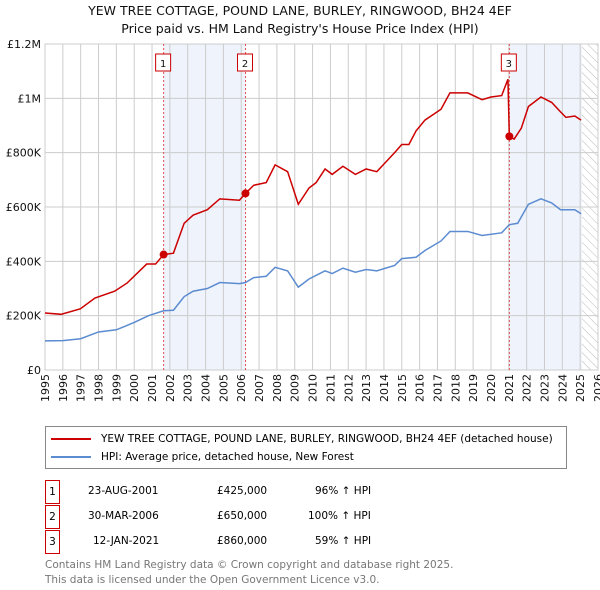  Describe the element at coordinates (343, 491) in the screenshot. I see `sale-hpi: 96% ↑ HPI` at that location.